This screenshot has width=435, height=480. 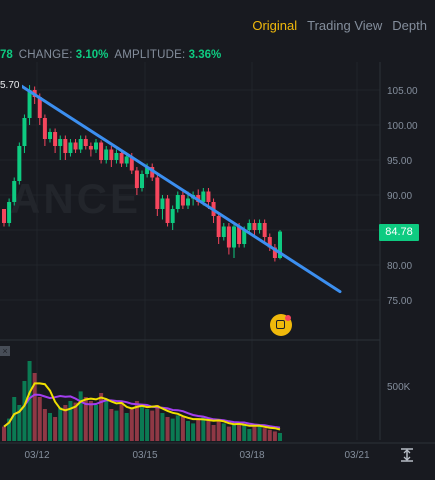 I want to click on time-axis-labels: 03/12 03/15 03/18 03/21, so click(x=196, y=455).